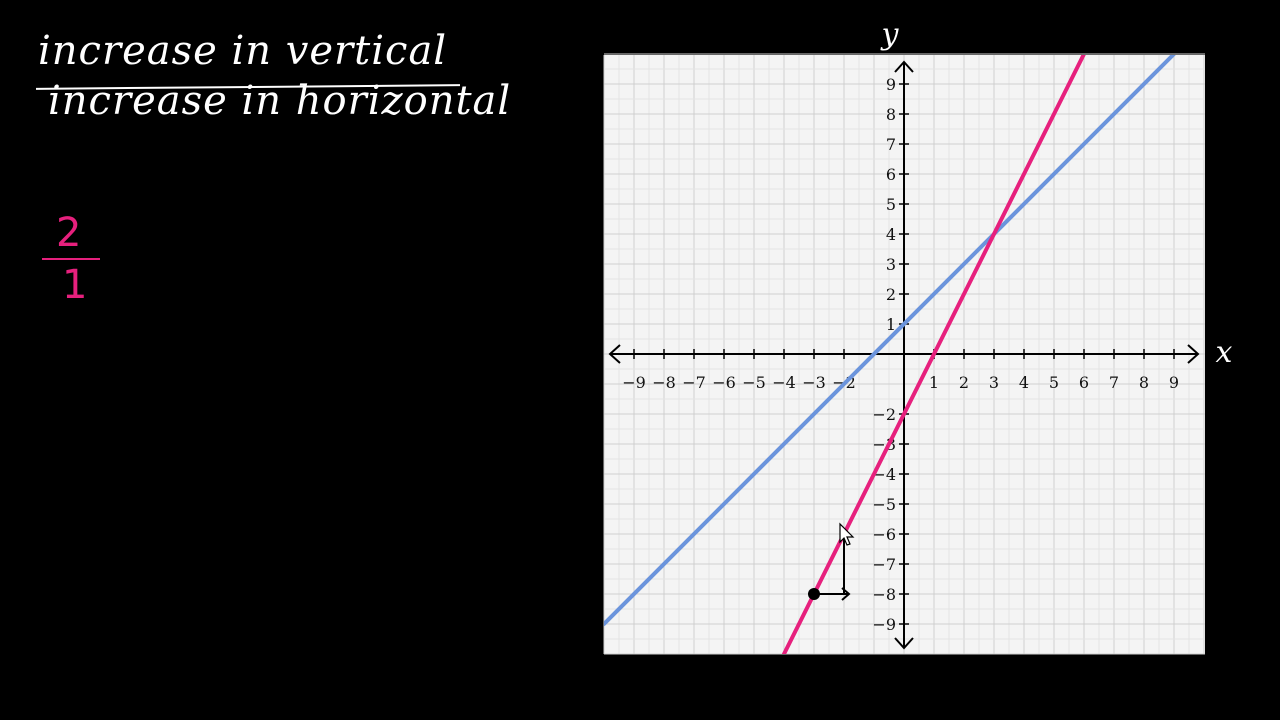  Describe the element at coordinates (71, 259) in the screenshot. I see `slope-fraction-bar` at that location.